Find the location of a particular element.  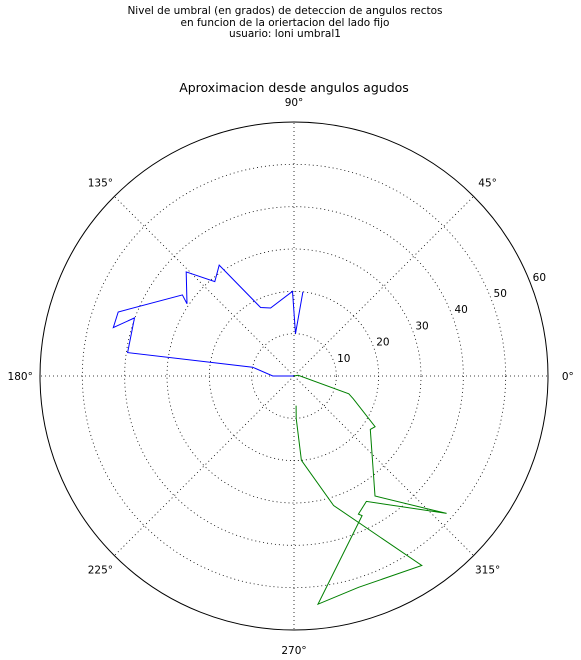

angle-tick-label-45: 45° is located at coordinates (487, 183).